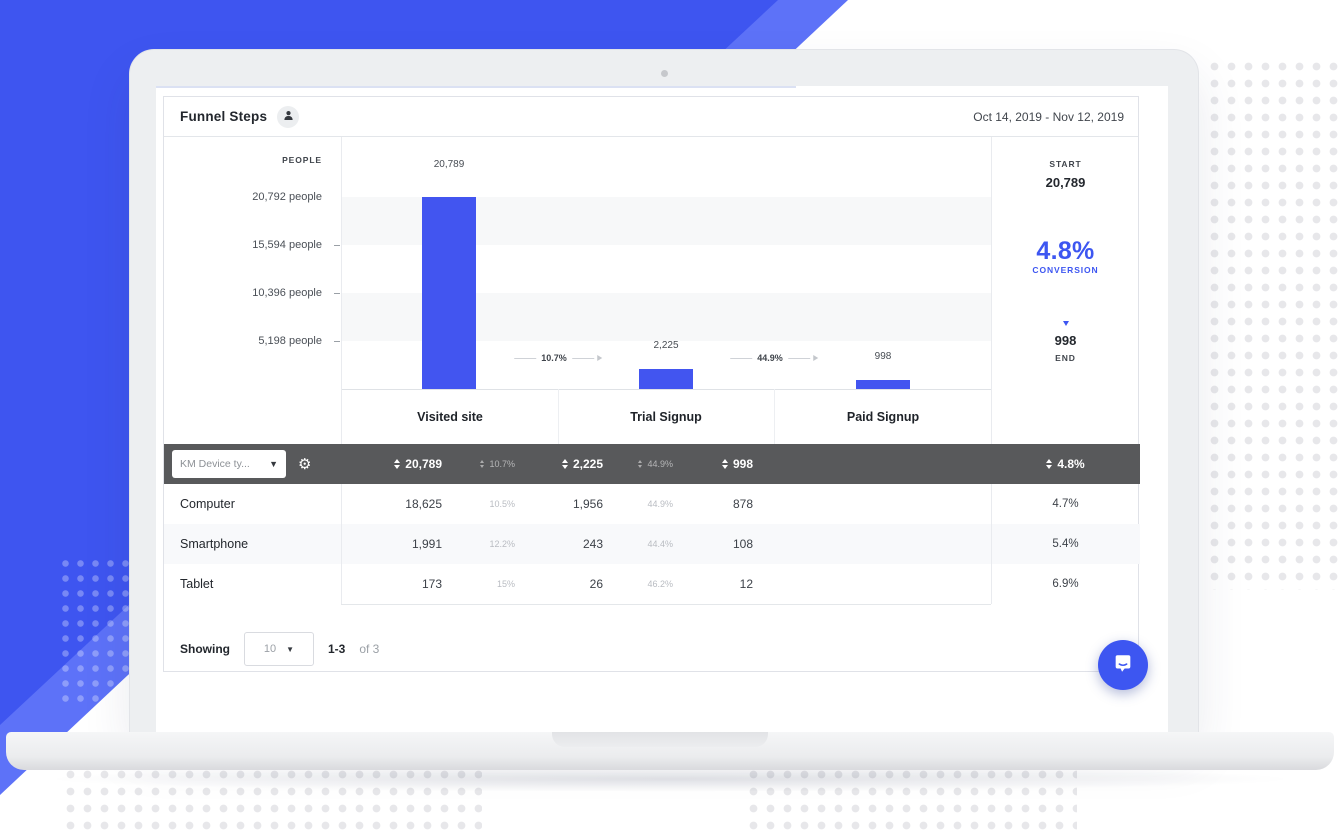 This screenshot has width=1340, height=832. Describe the element at coordinates (666, 389) in the screenshot. I see `x-axis-line` at that location.